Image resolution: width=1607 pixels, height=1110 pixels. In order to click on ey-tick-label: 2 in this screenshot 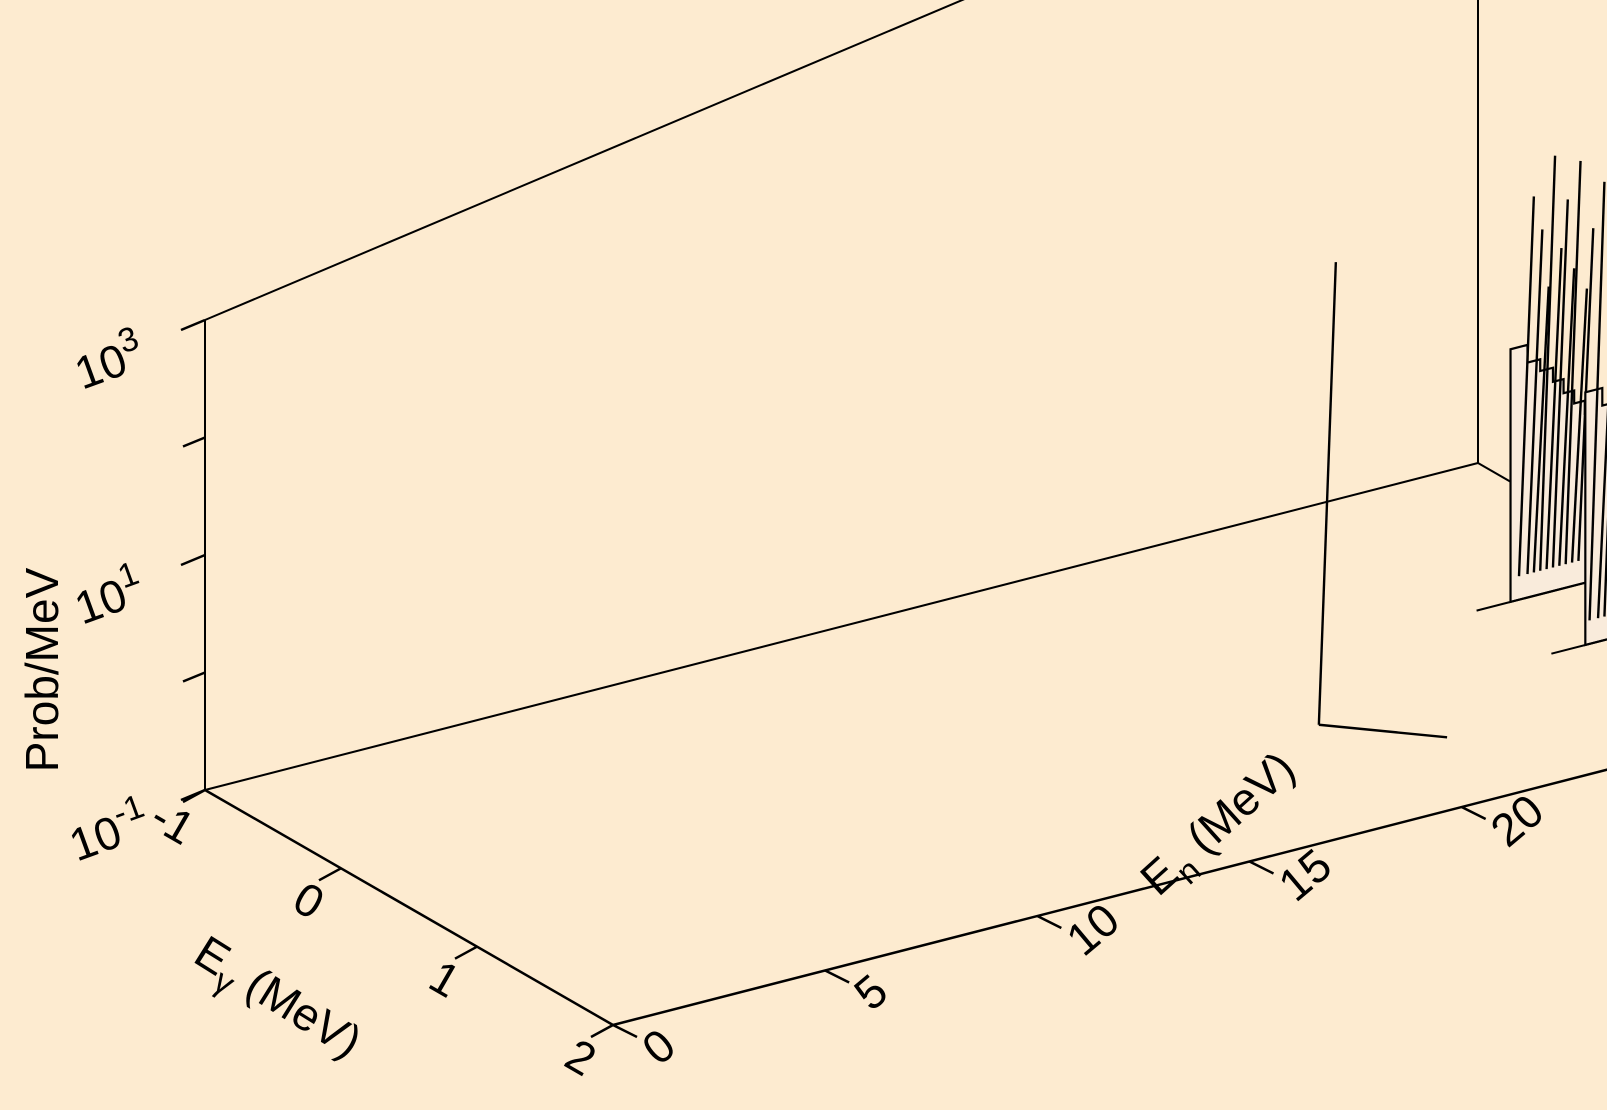, I will do `click(581, 1057)`.